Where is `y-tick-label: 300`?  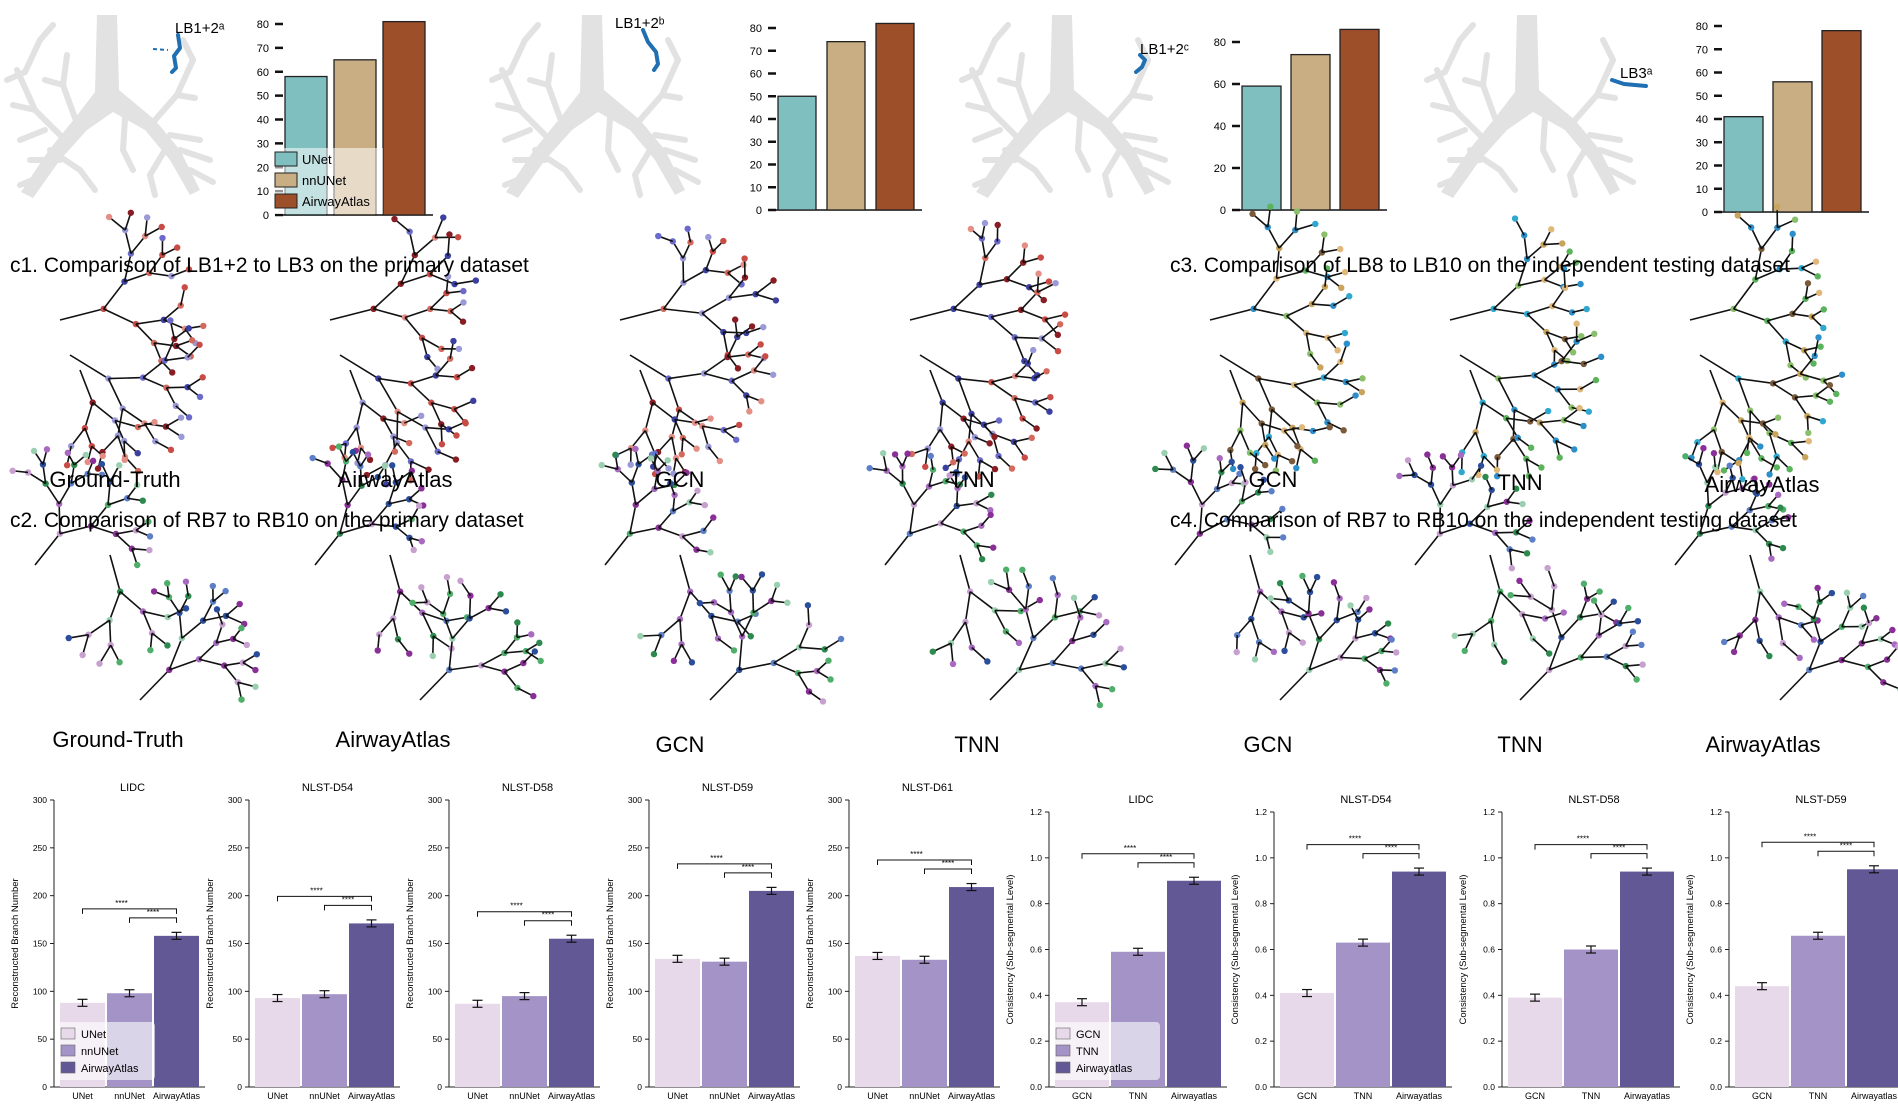 y-tick-label: 300 is located at coordinates (235, 800).